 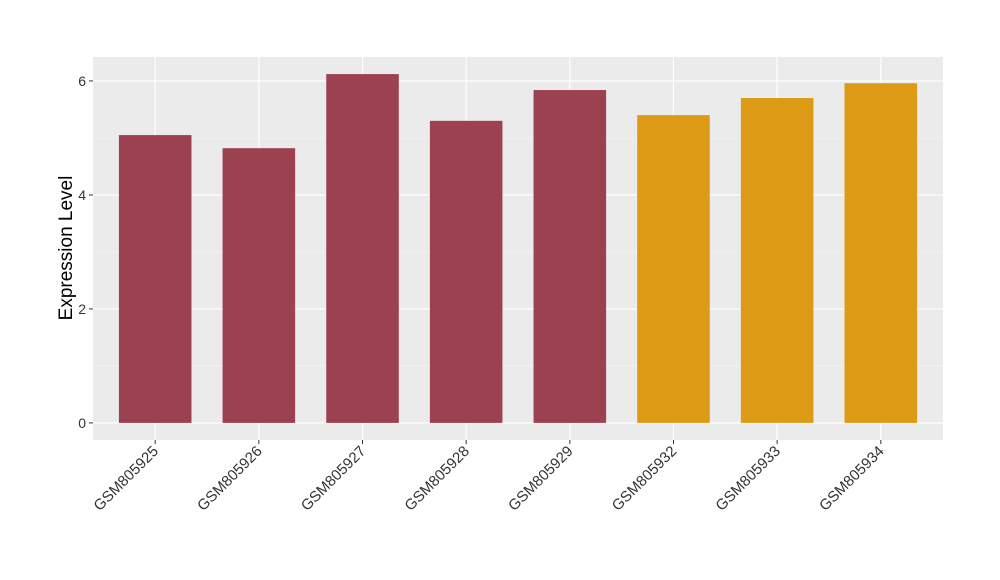 What do you see at coordinates (82, 423) in the screenshot?
I see `y-tick-label: 0` at bounding box center [82, 423].